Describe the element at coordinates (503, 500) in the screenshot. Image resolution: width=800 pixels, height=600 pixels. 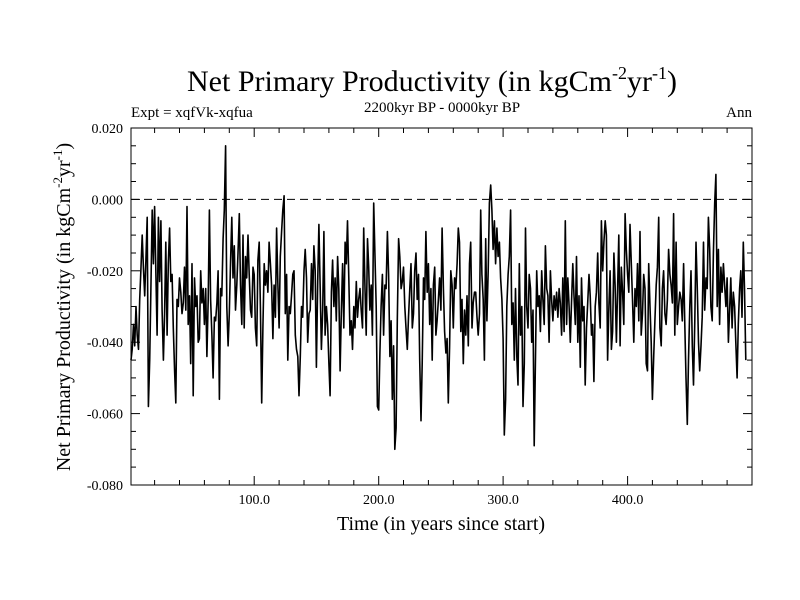
I see `x-tick-label: 300.0` at that location.